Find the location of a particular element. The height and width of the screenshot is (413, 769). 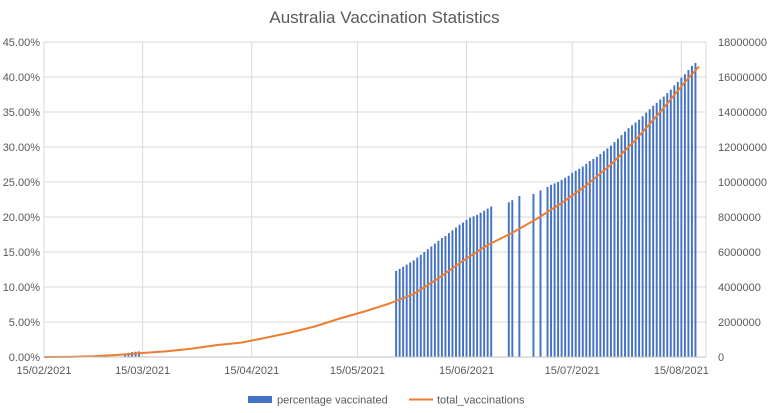

y-left-tick-label: 45.00% is located at coordinates (22, 43).